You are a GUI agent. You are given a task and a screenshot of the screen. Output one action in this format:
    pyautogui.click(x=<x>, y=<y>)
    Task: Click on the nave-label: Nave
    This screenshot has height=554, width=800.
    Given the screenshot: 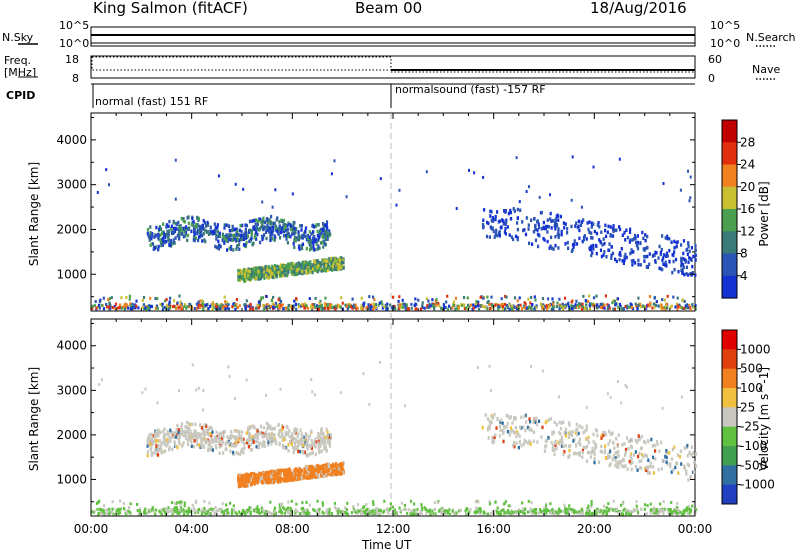 What is the action you would take?
    pyautogui.click(x=766, y=69)
    